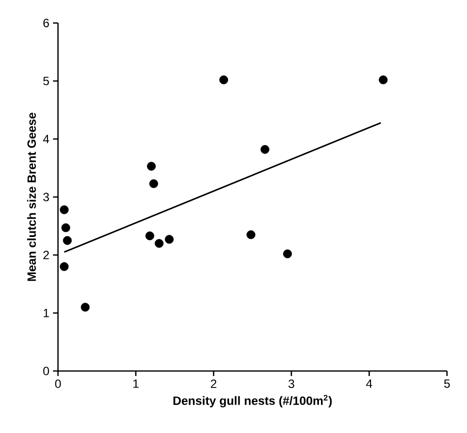 This screenshot has height=433, width=467. Describe the element at coordinates (31, 196) in the screenshot. I see `y-axis-title: Mean clutch size Brent Geese` at that location.